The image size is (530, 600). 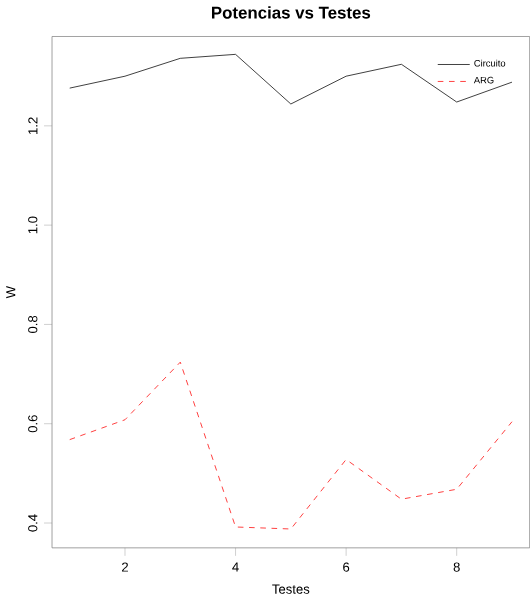 I want to click on line-series, so click(x=291, y=79).